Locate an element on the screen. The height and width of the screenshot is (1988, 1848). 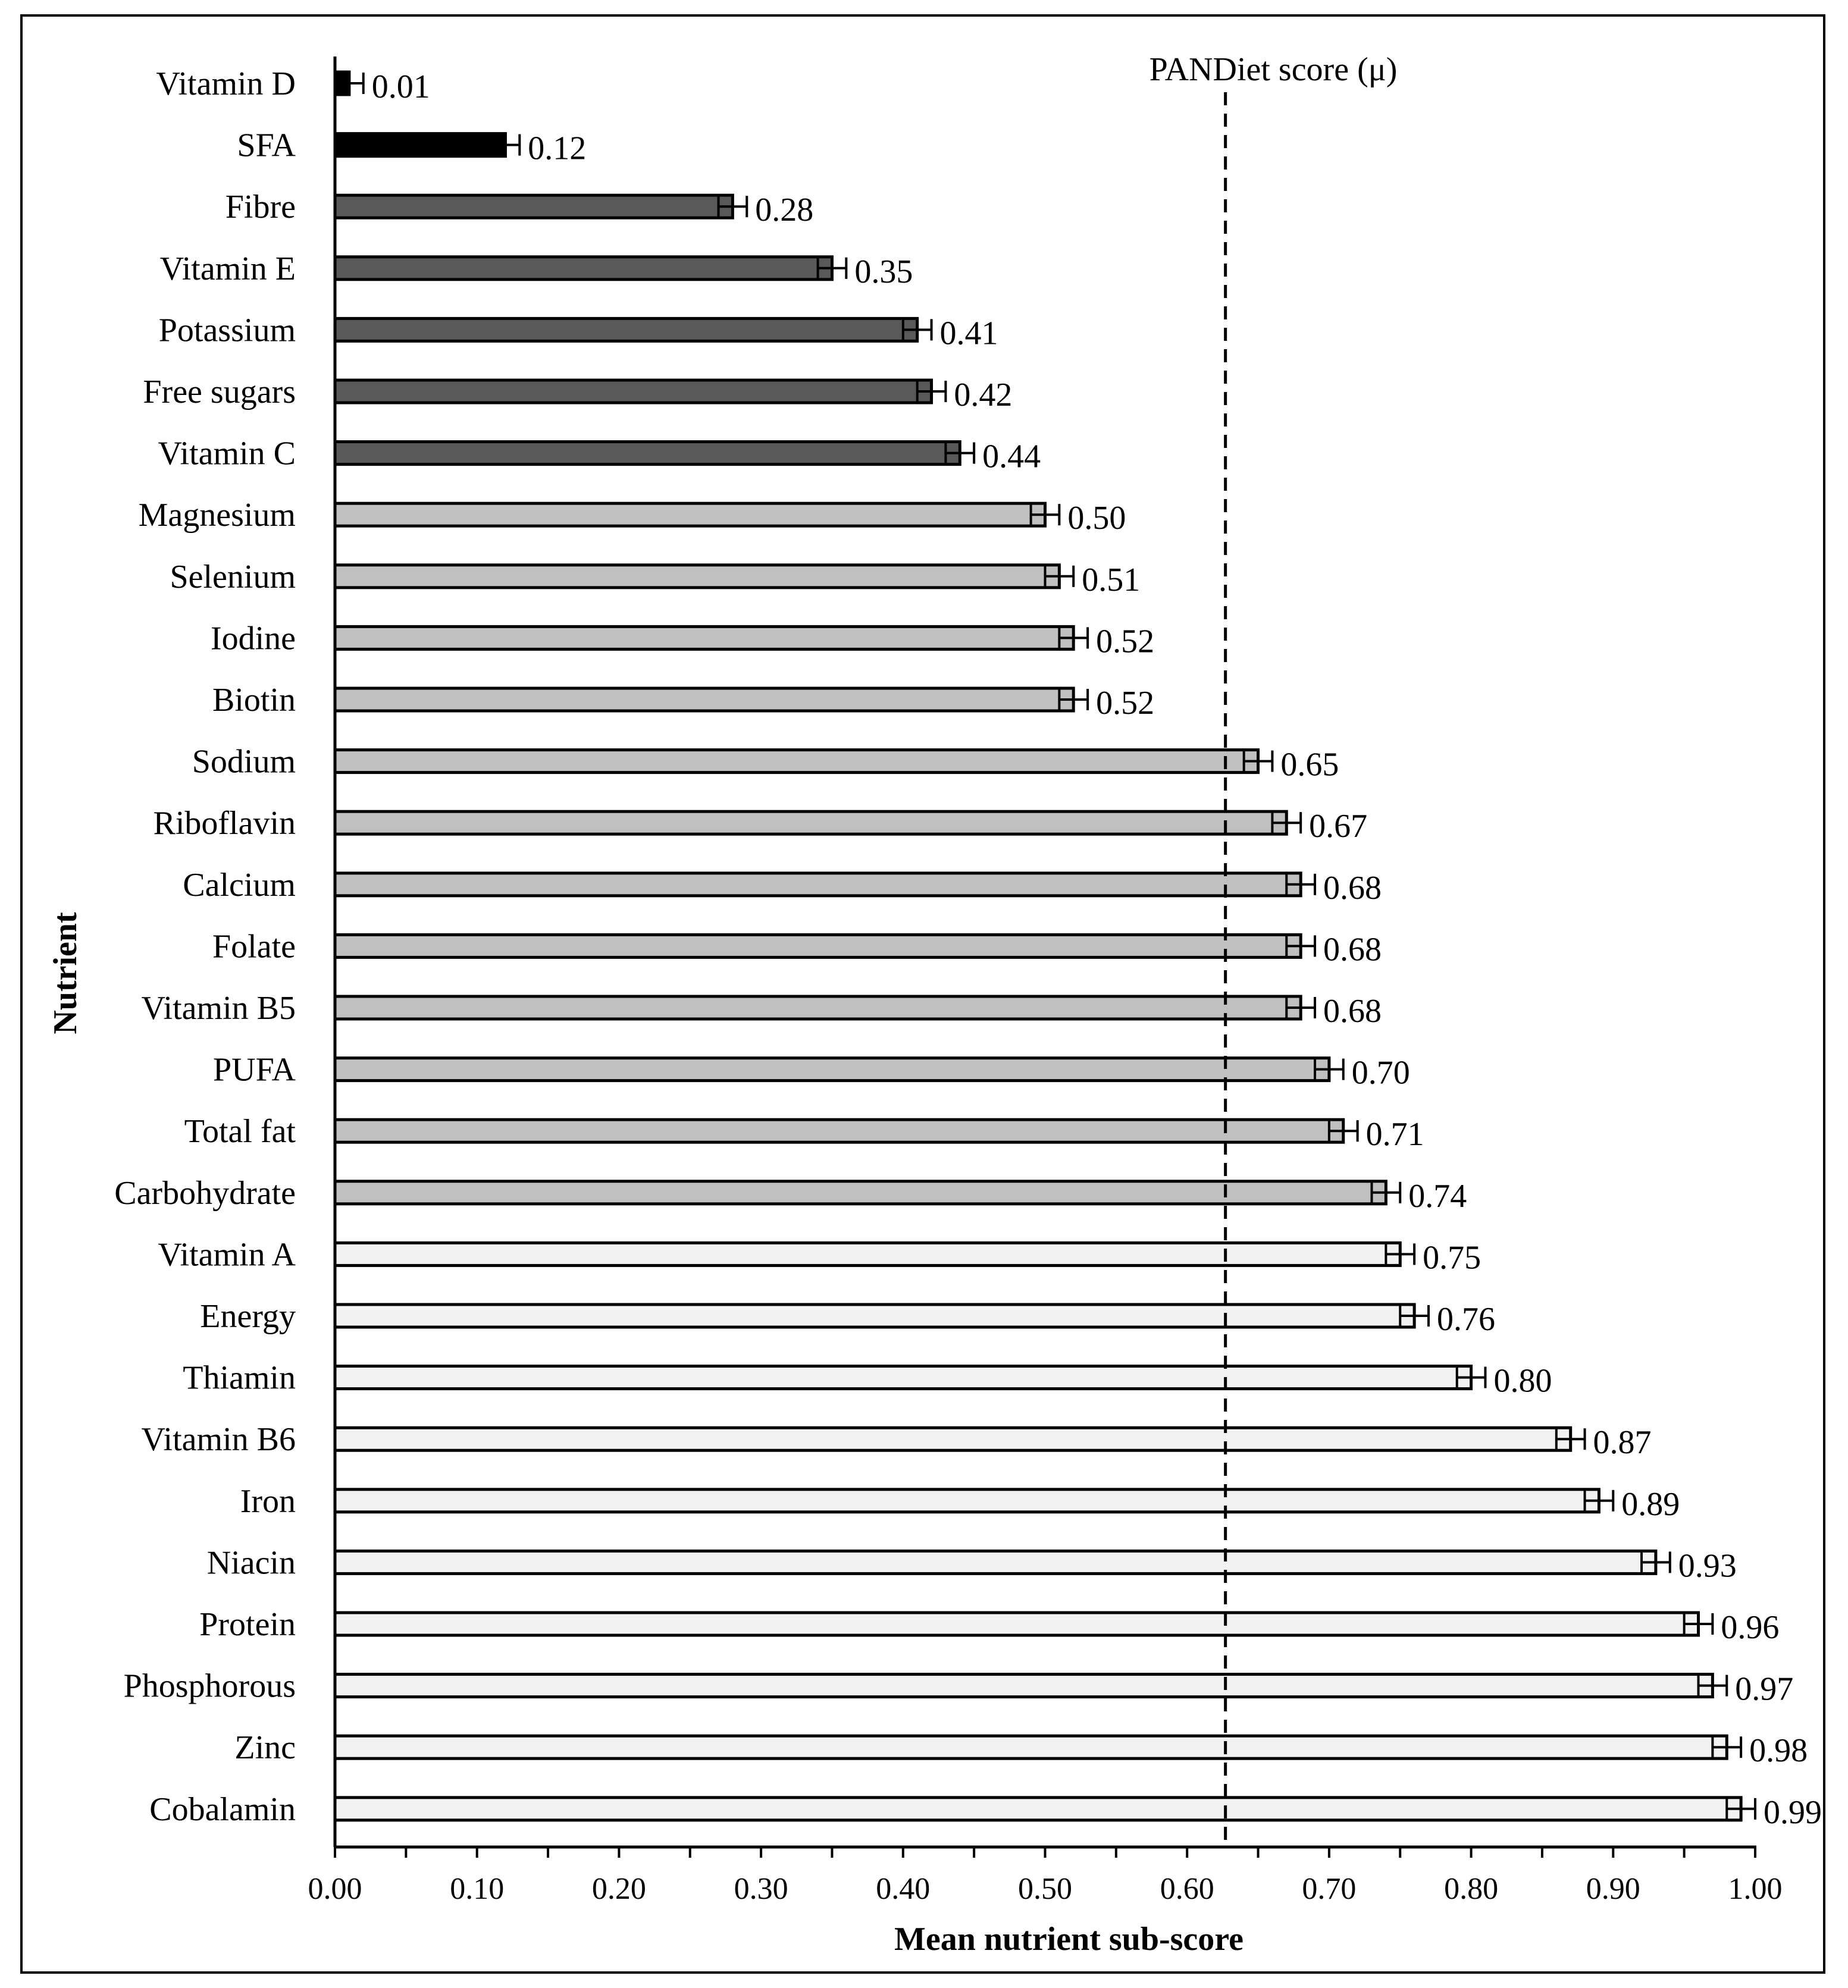
category-label-potassium: Potassium is located at coordinates (227, 331).